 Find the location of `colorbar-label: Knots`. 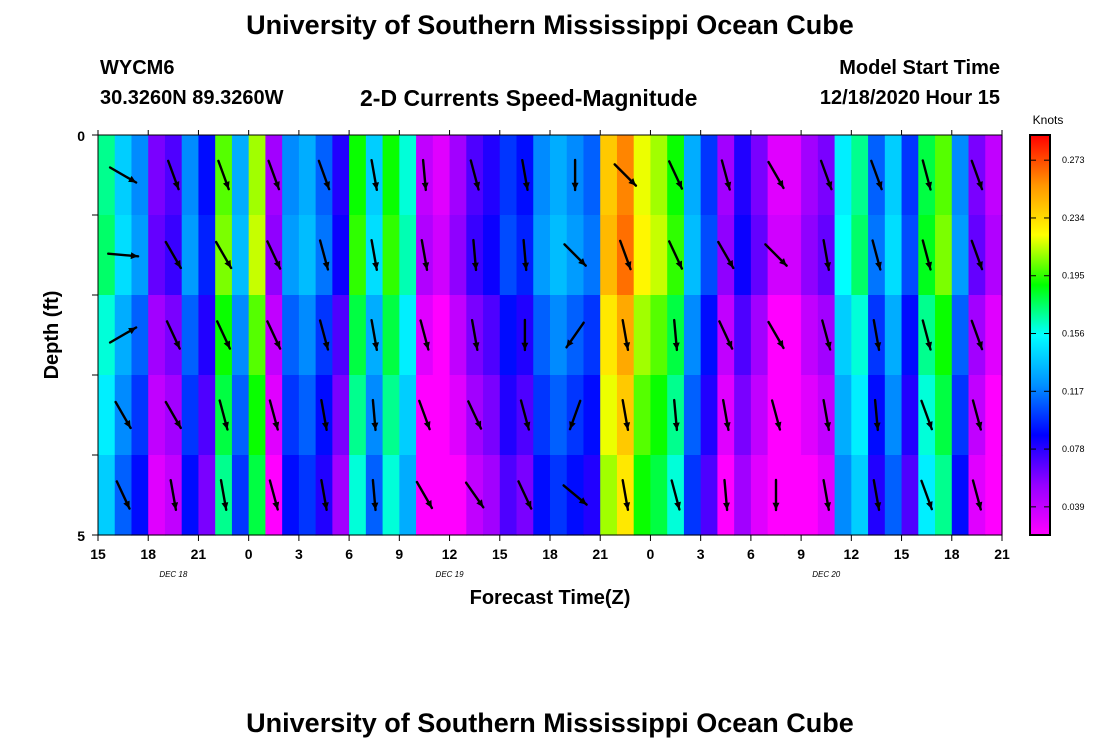

colorbar-label: Knots is located at coordinates (1048, 120).